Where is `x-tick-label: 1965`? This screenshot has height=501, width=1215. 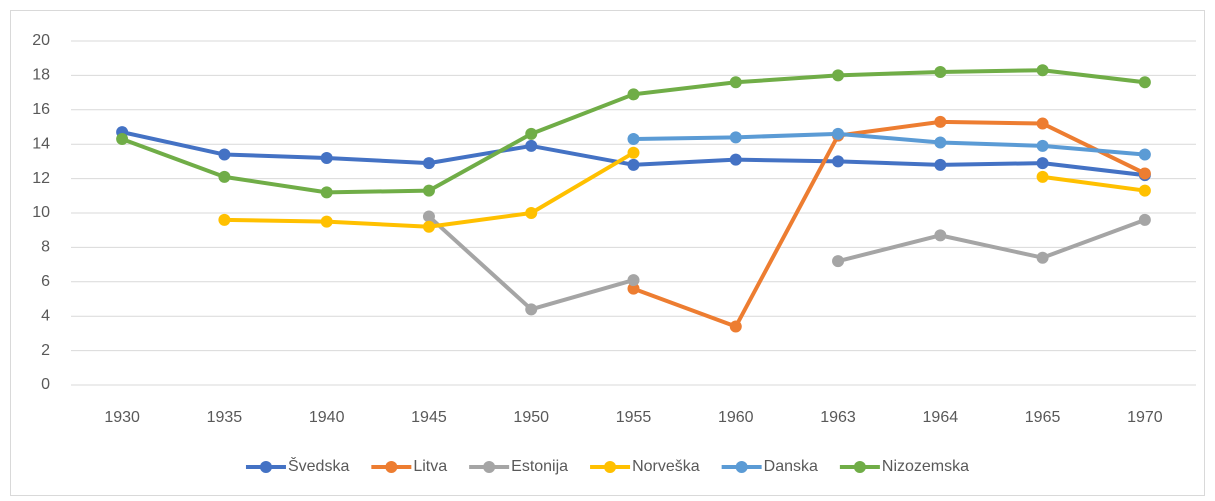 x-tick-label: 1965 is located at coordinates (1043, 417).